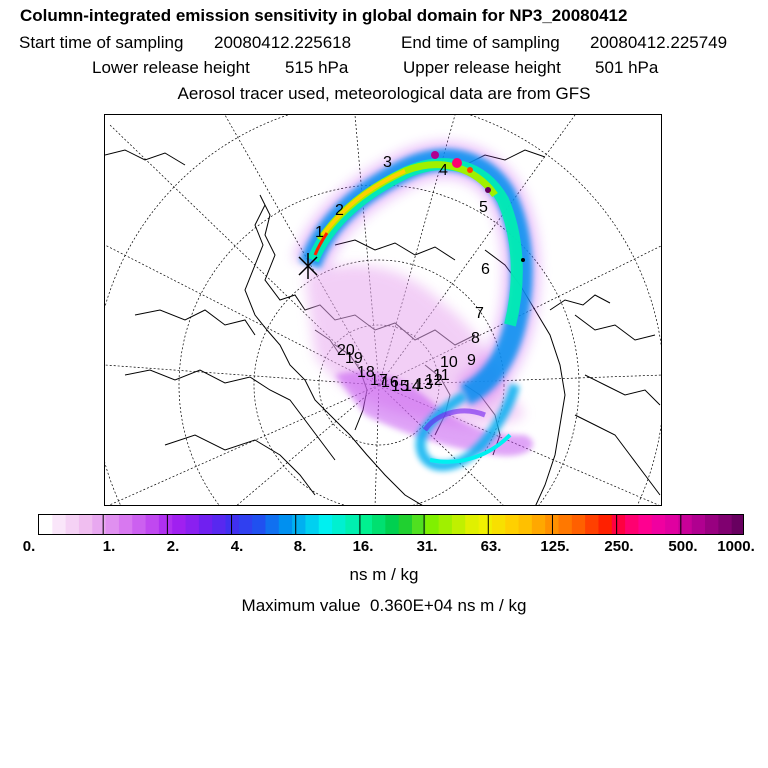  I want to click on traj-label-17: 17, so click(379, 380).